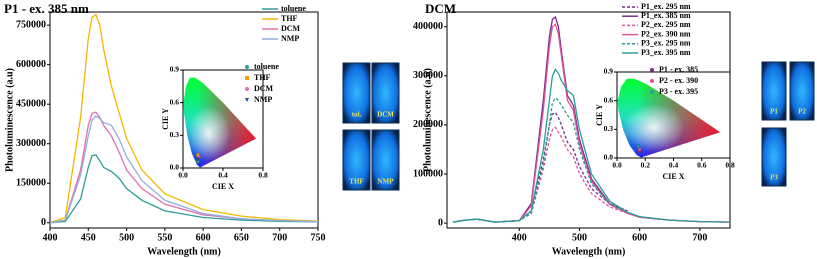 The image size is (817, 259). What do you see at coordinates (678, 91) in the screenshot?
I see `legend-label: P3 - ex. 395` at bounding box center [678, 91].